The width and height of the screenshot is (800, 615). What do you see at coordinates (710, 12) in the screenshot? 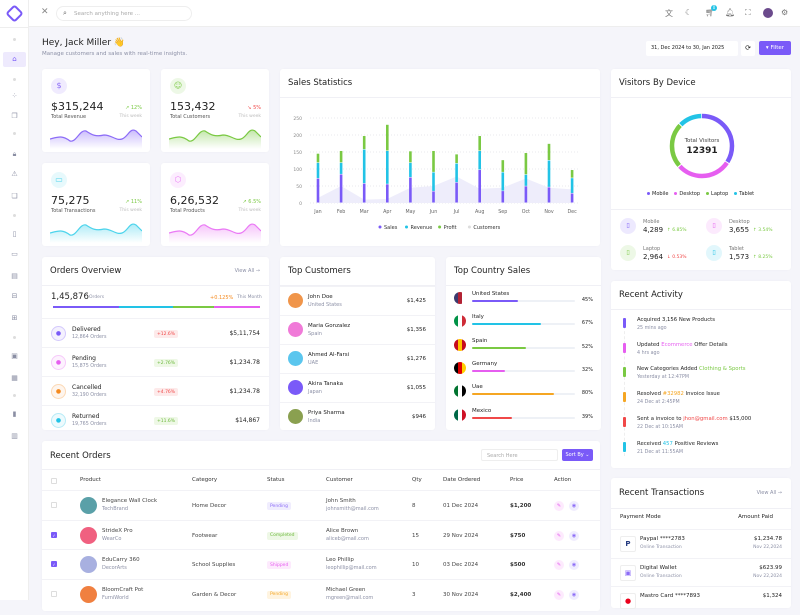
I see `cart-icon: 🛒︎` at bounding box center [710, 12].